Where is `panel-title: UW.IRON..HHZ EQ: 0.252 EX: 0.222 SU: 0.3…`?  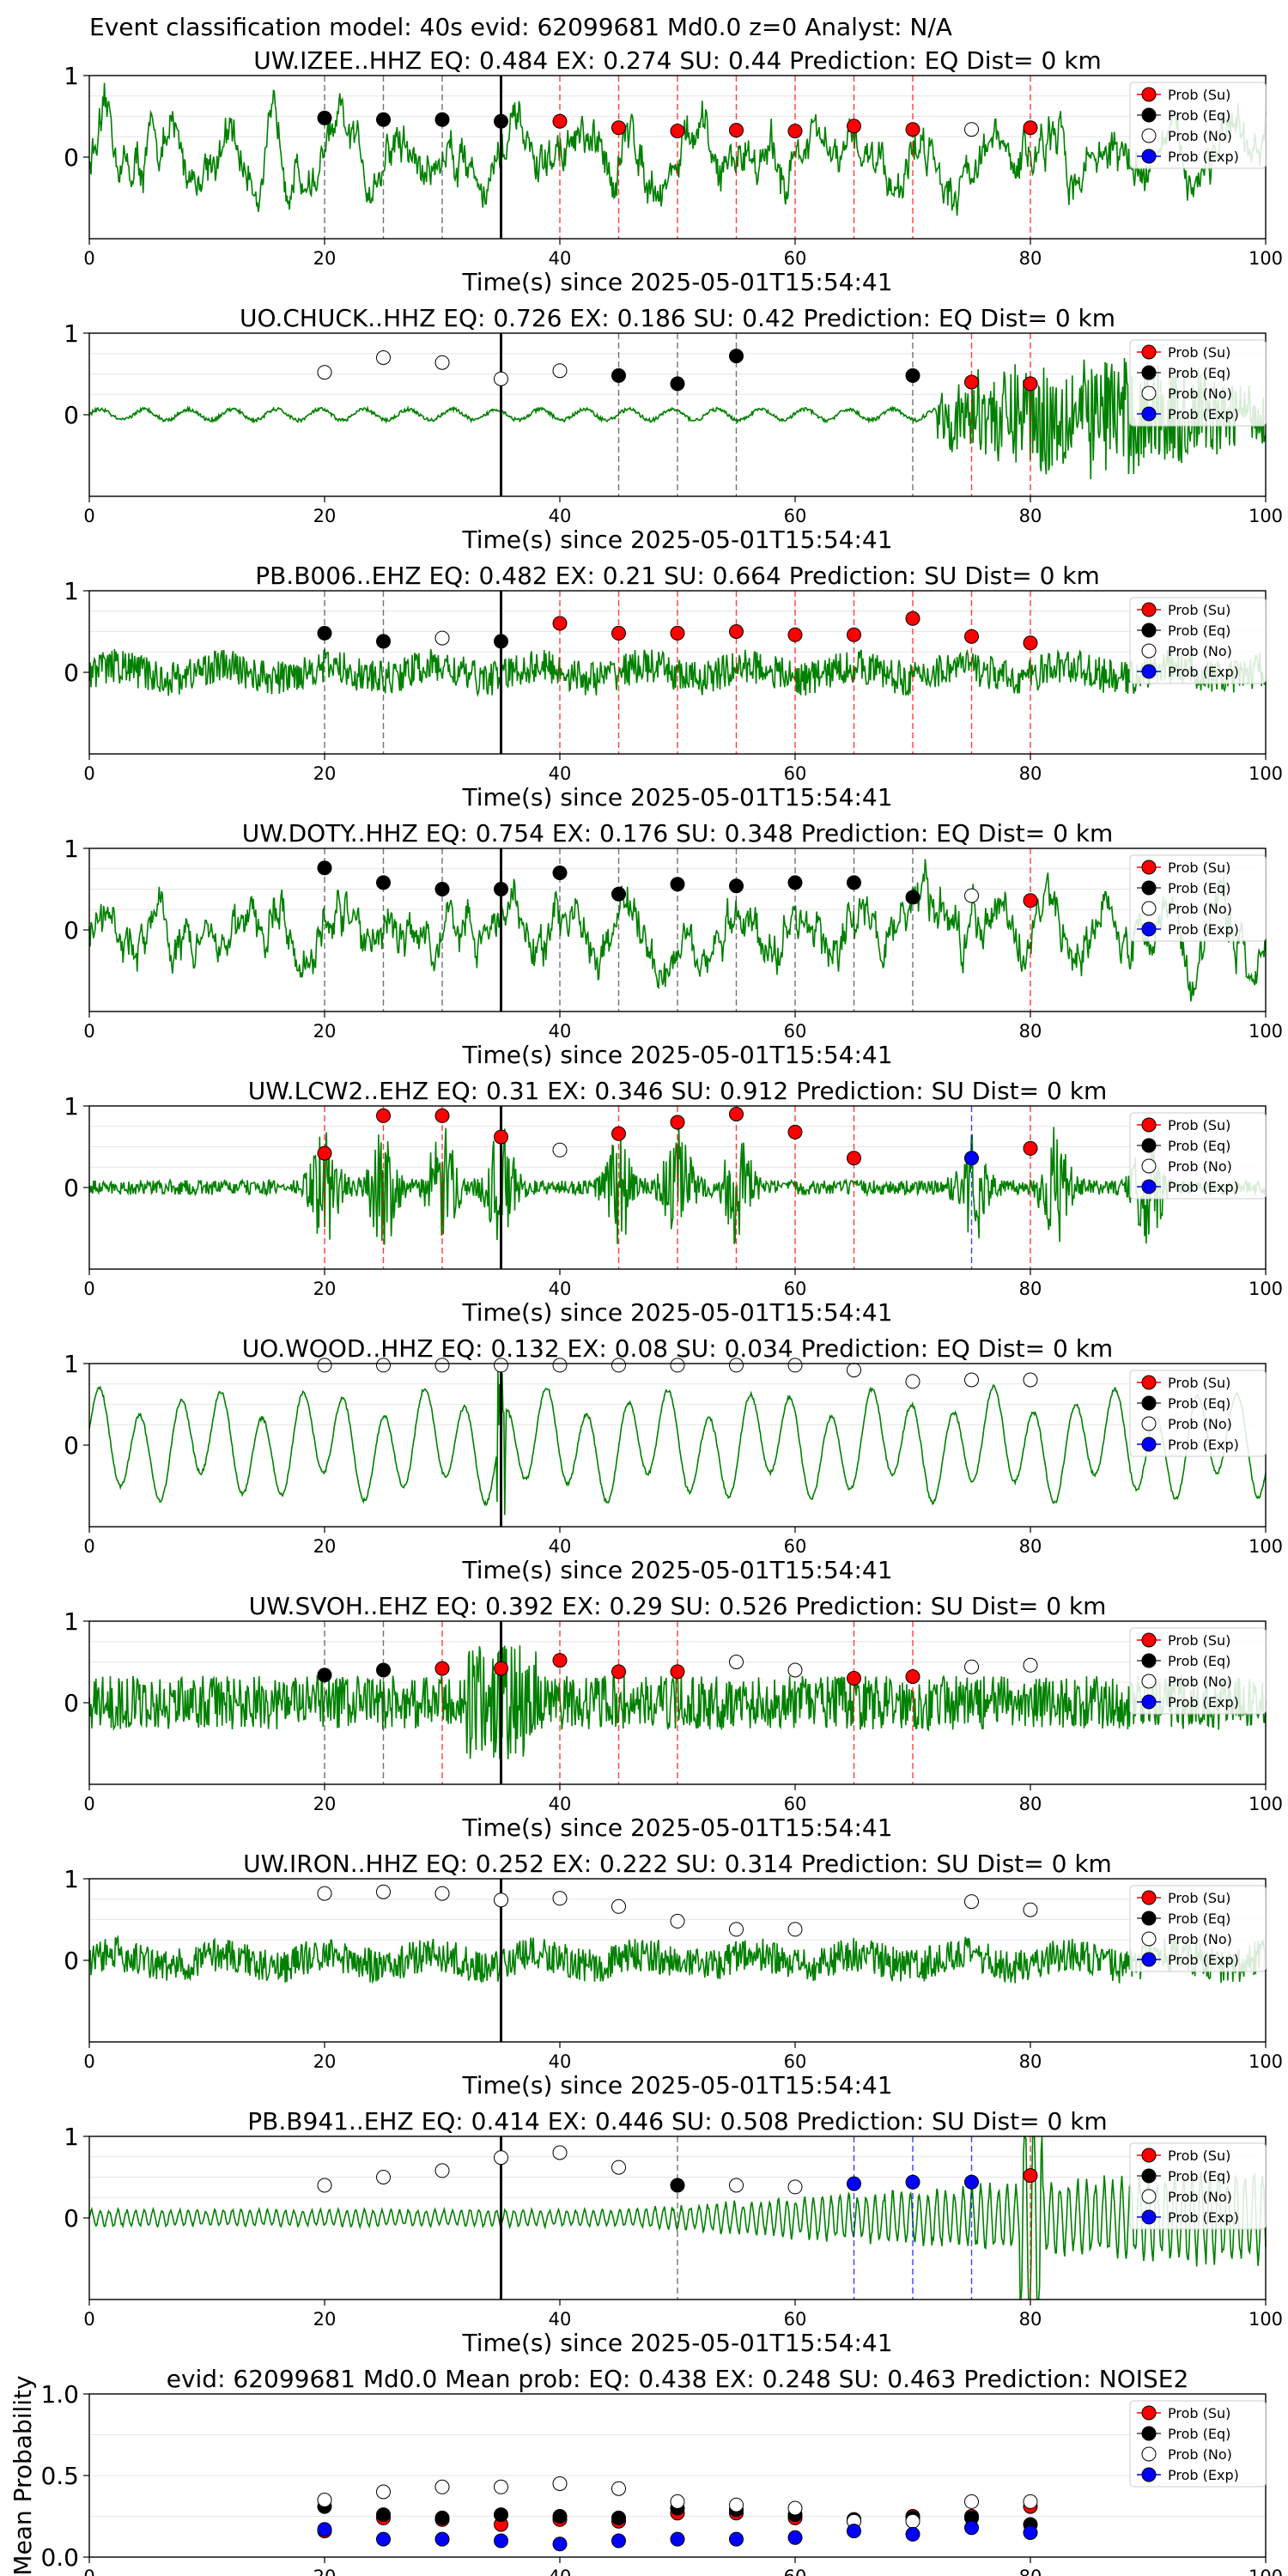 panel-title: UW.IRON..HHZ EQ: 0.252 EX: 0.222 SU: 0.3… is located at coordinates (678, 1864).